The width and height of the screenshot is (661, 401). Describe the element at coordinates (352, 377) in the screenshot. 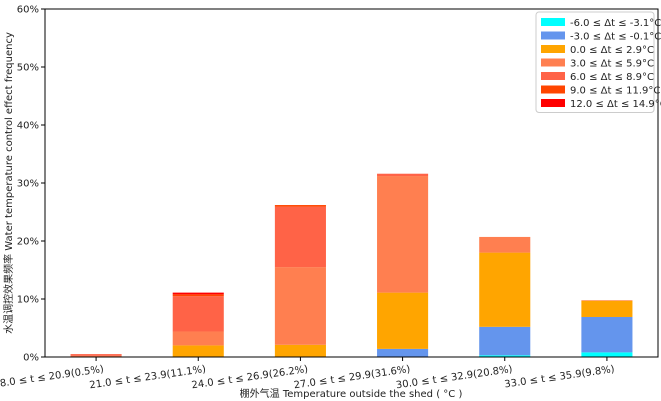

I see `x-tick-label: 27.0 ≤ t ≤ 29.9(31.6%)` at that location.